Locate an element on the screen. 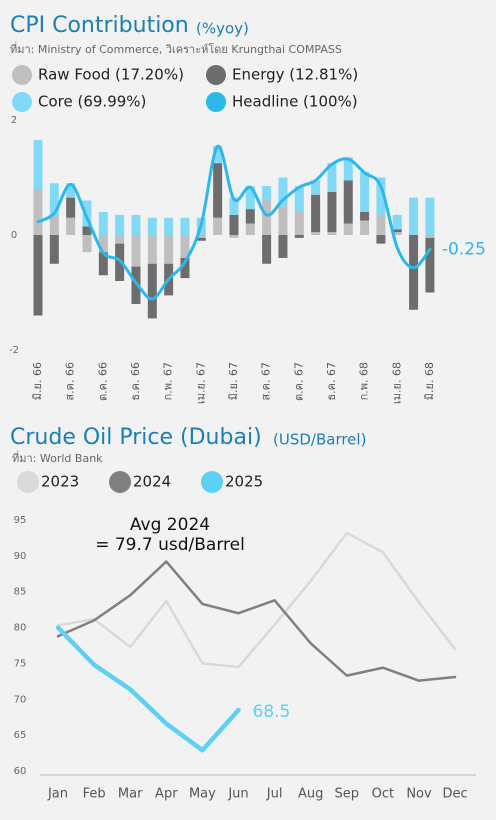 The width and height of the screenshot is (496, 820). x-tick-label: Jan is located at coordinates (57, 794).